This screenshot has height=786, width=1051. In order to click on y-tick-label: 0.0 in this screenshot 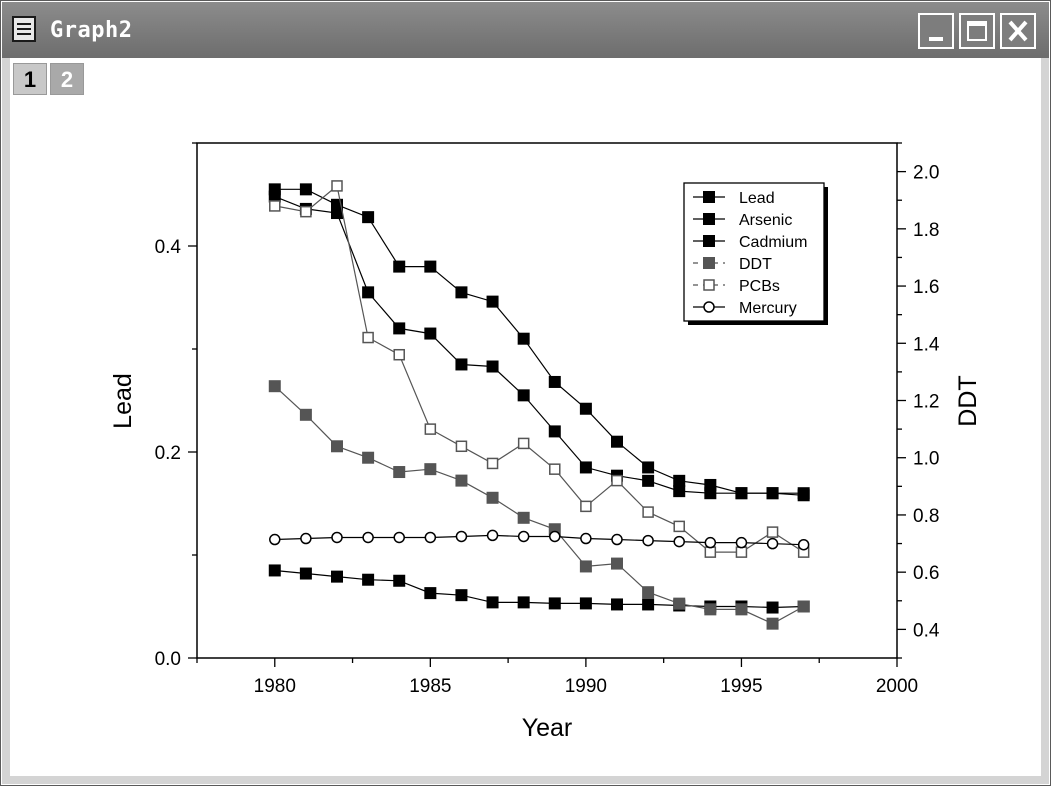, I will do `click(168, 659)`.